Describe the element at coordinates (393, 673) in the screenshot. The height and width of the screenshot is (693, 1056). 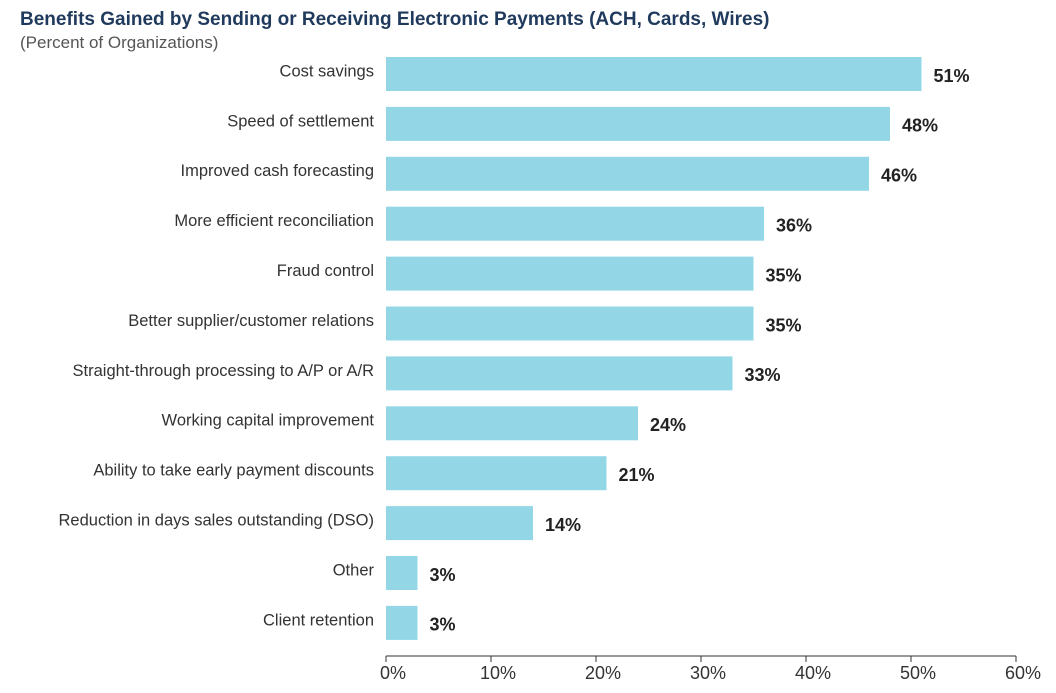
I see `x-tick-label: 0%` at that location.